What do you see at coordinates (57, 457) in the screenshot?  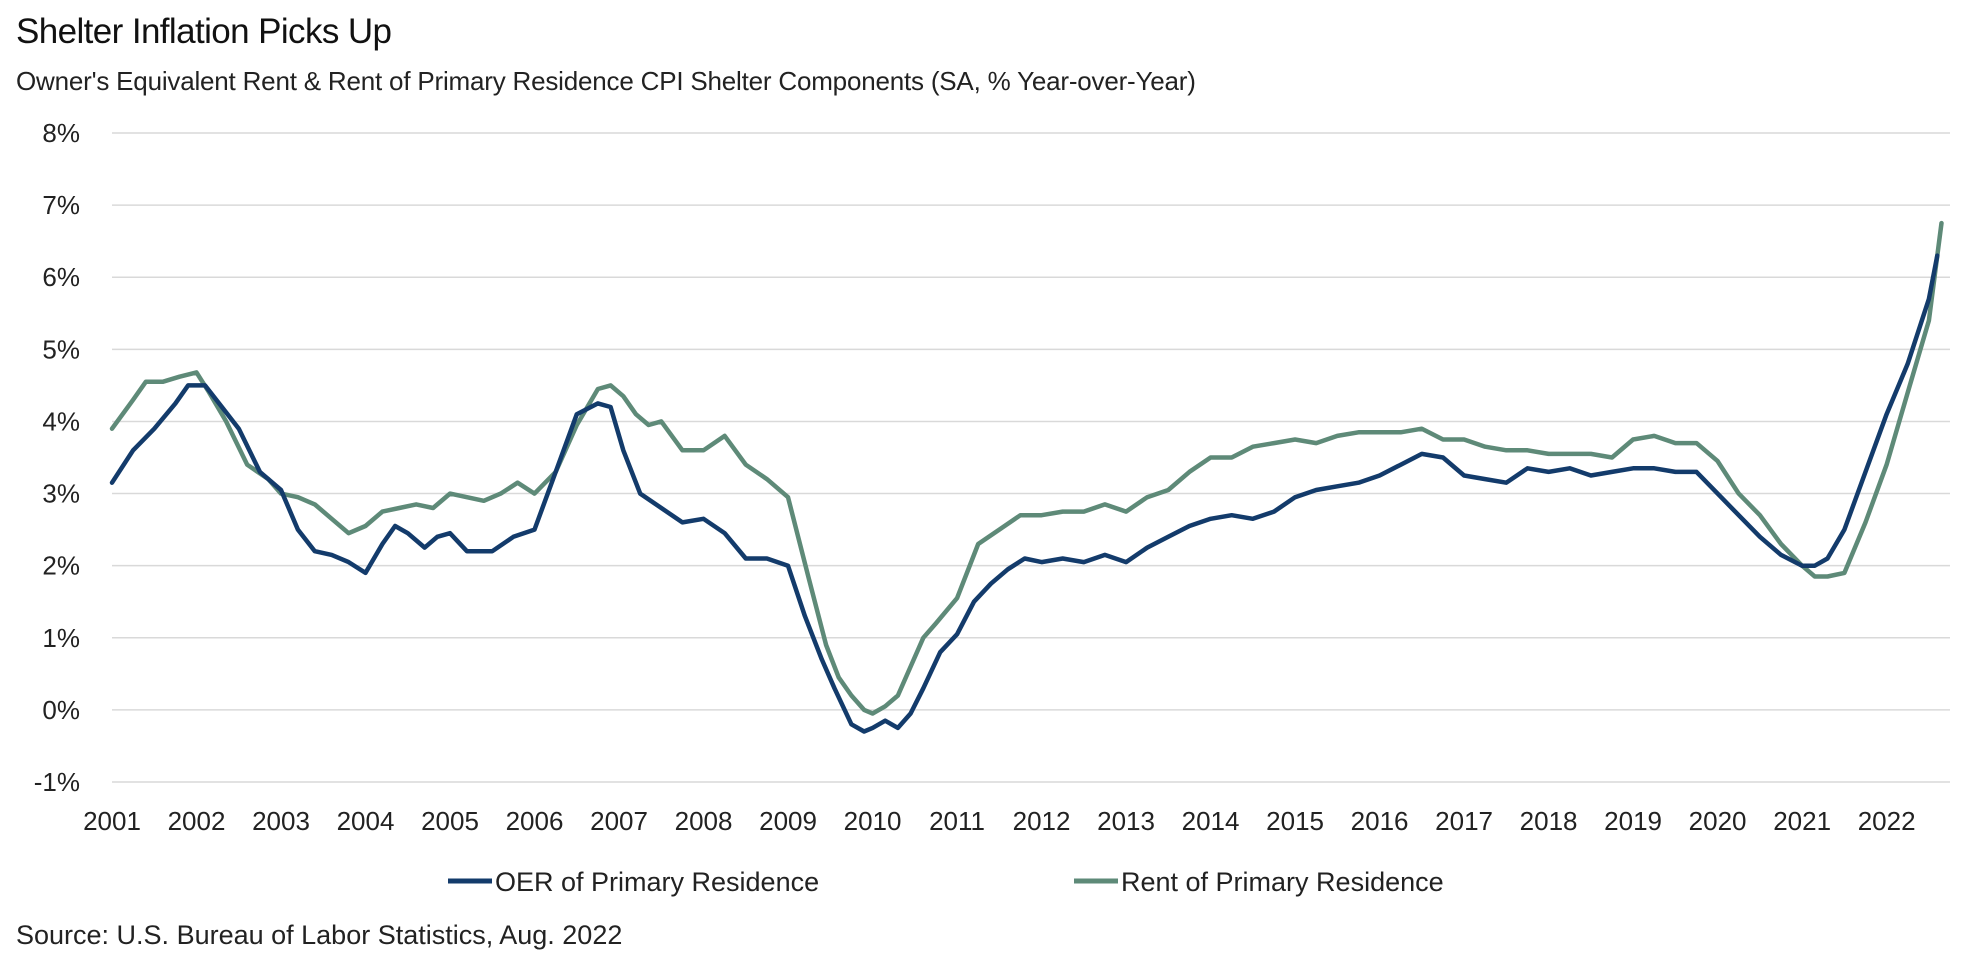 I see `y-axis-ticks: -1% 0% 1% 2% 3% 4% 5% 6% 7% 8%` at bounding box center [57, 457].